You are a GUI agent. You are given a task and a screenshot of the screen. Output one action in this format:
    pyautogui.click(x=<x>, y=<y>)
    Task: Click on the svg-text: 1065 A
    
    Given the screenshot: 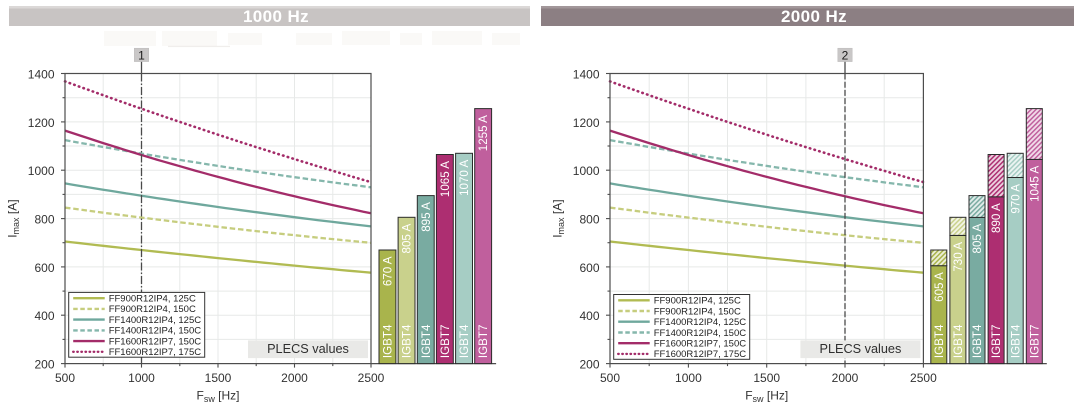 What is the action you would take?
    pyautogui.click(x=445, y=179)
    